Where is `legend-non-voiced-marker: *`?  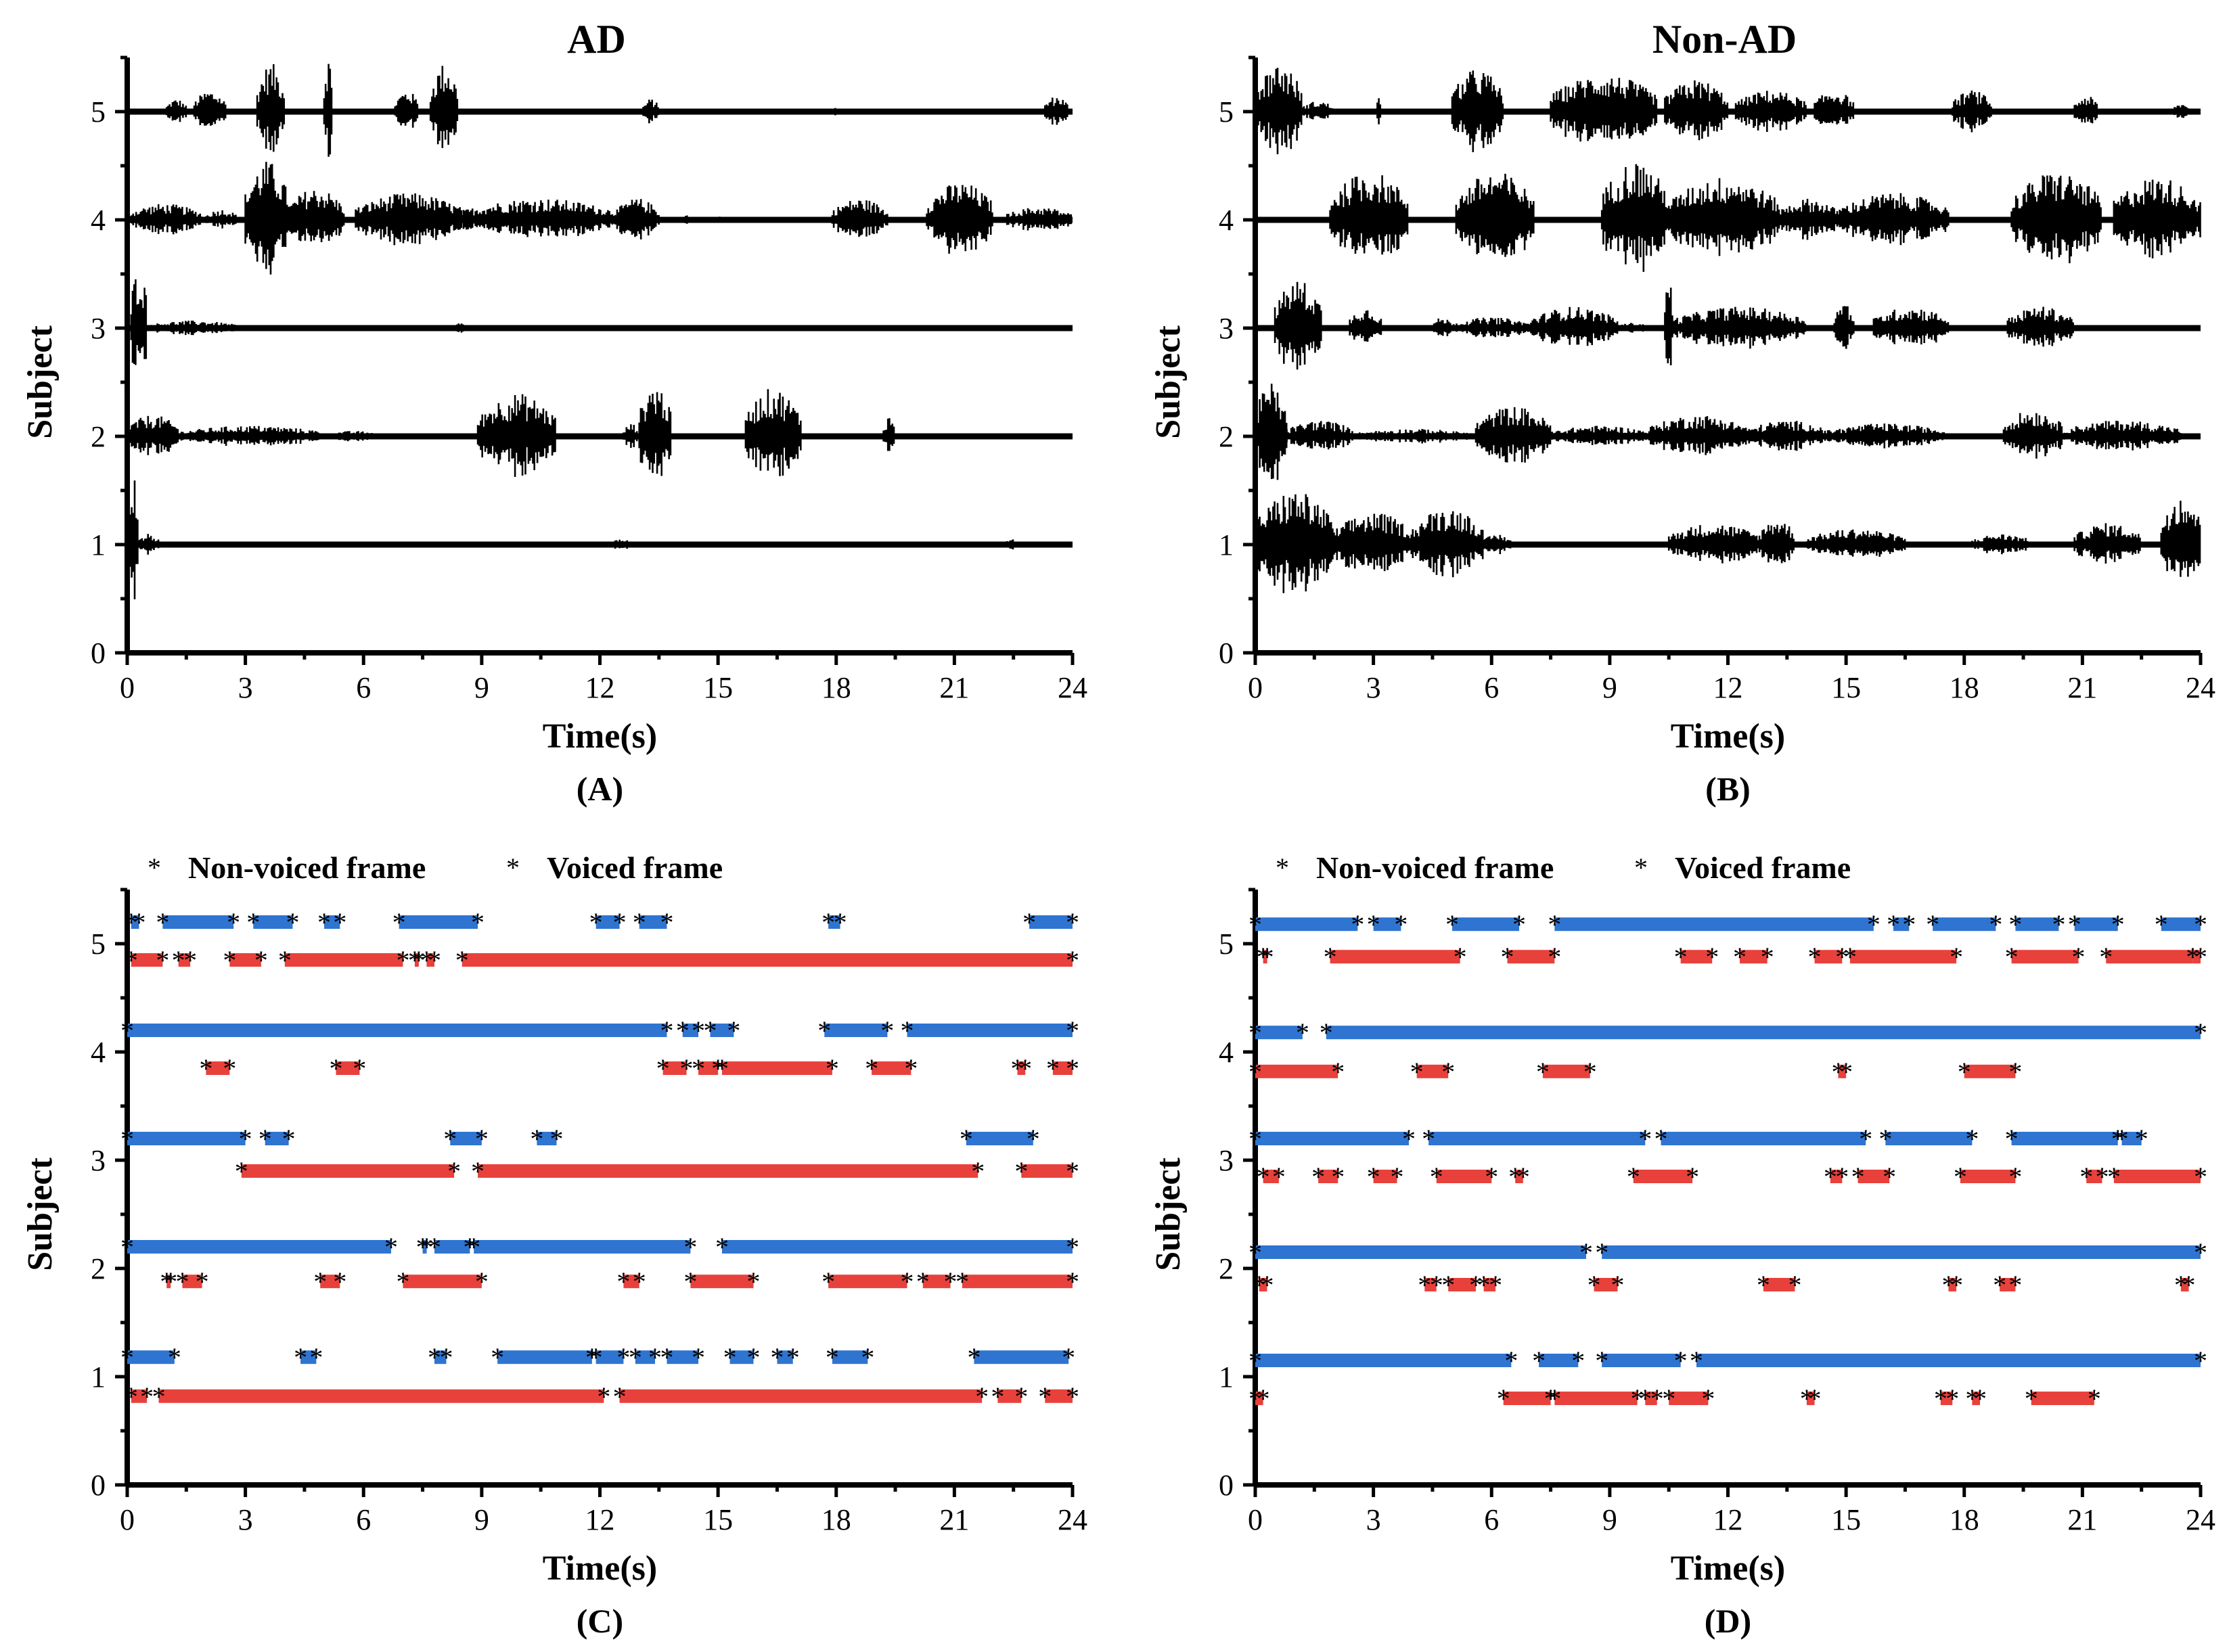 legend-non-voiced-marker: * is located at coordinates (1282, 868).